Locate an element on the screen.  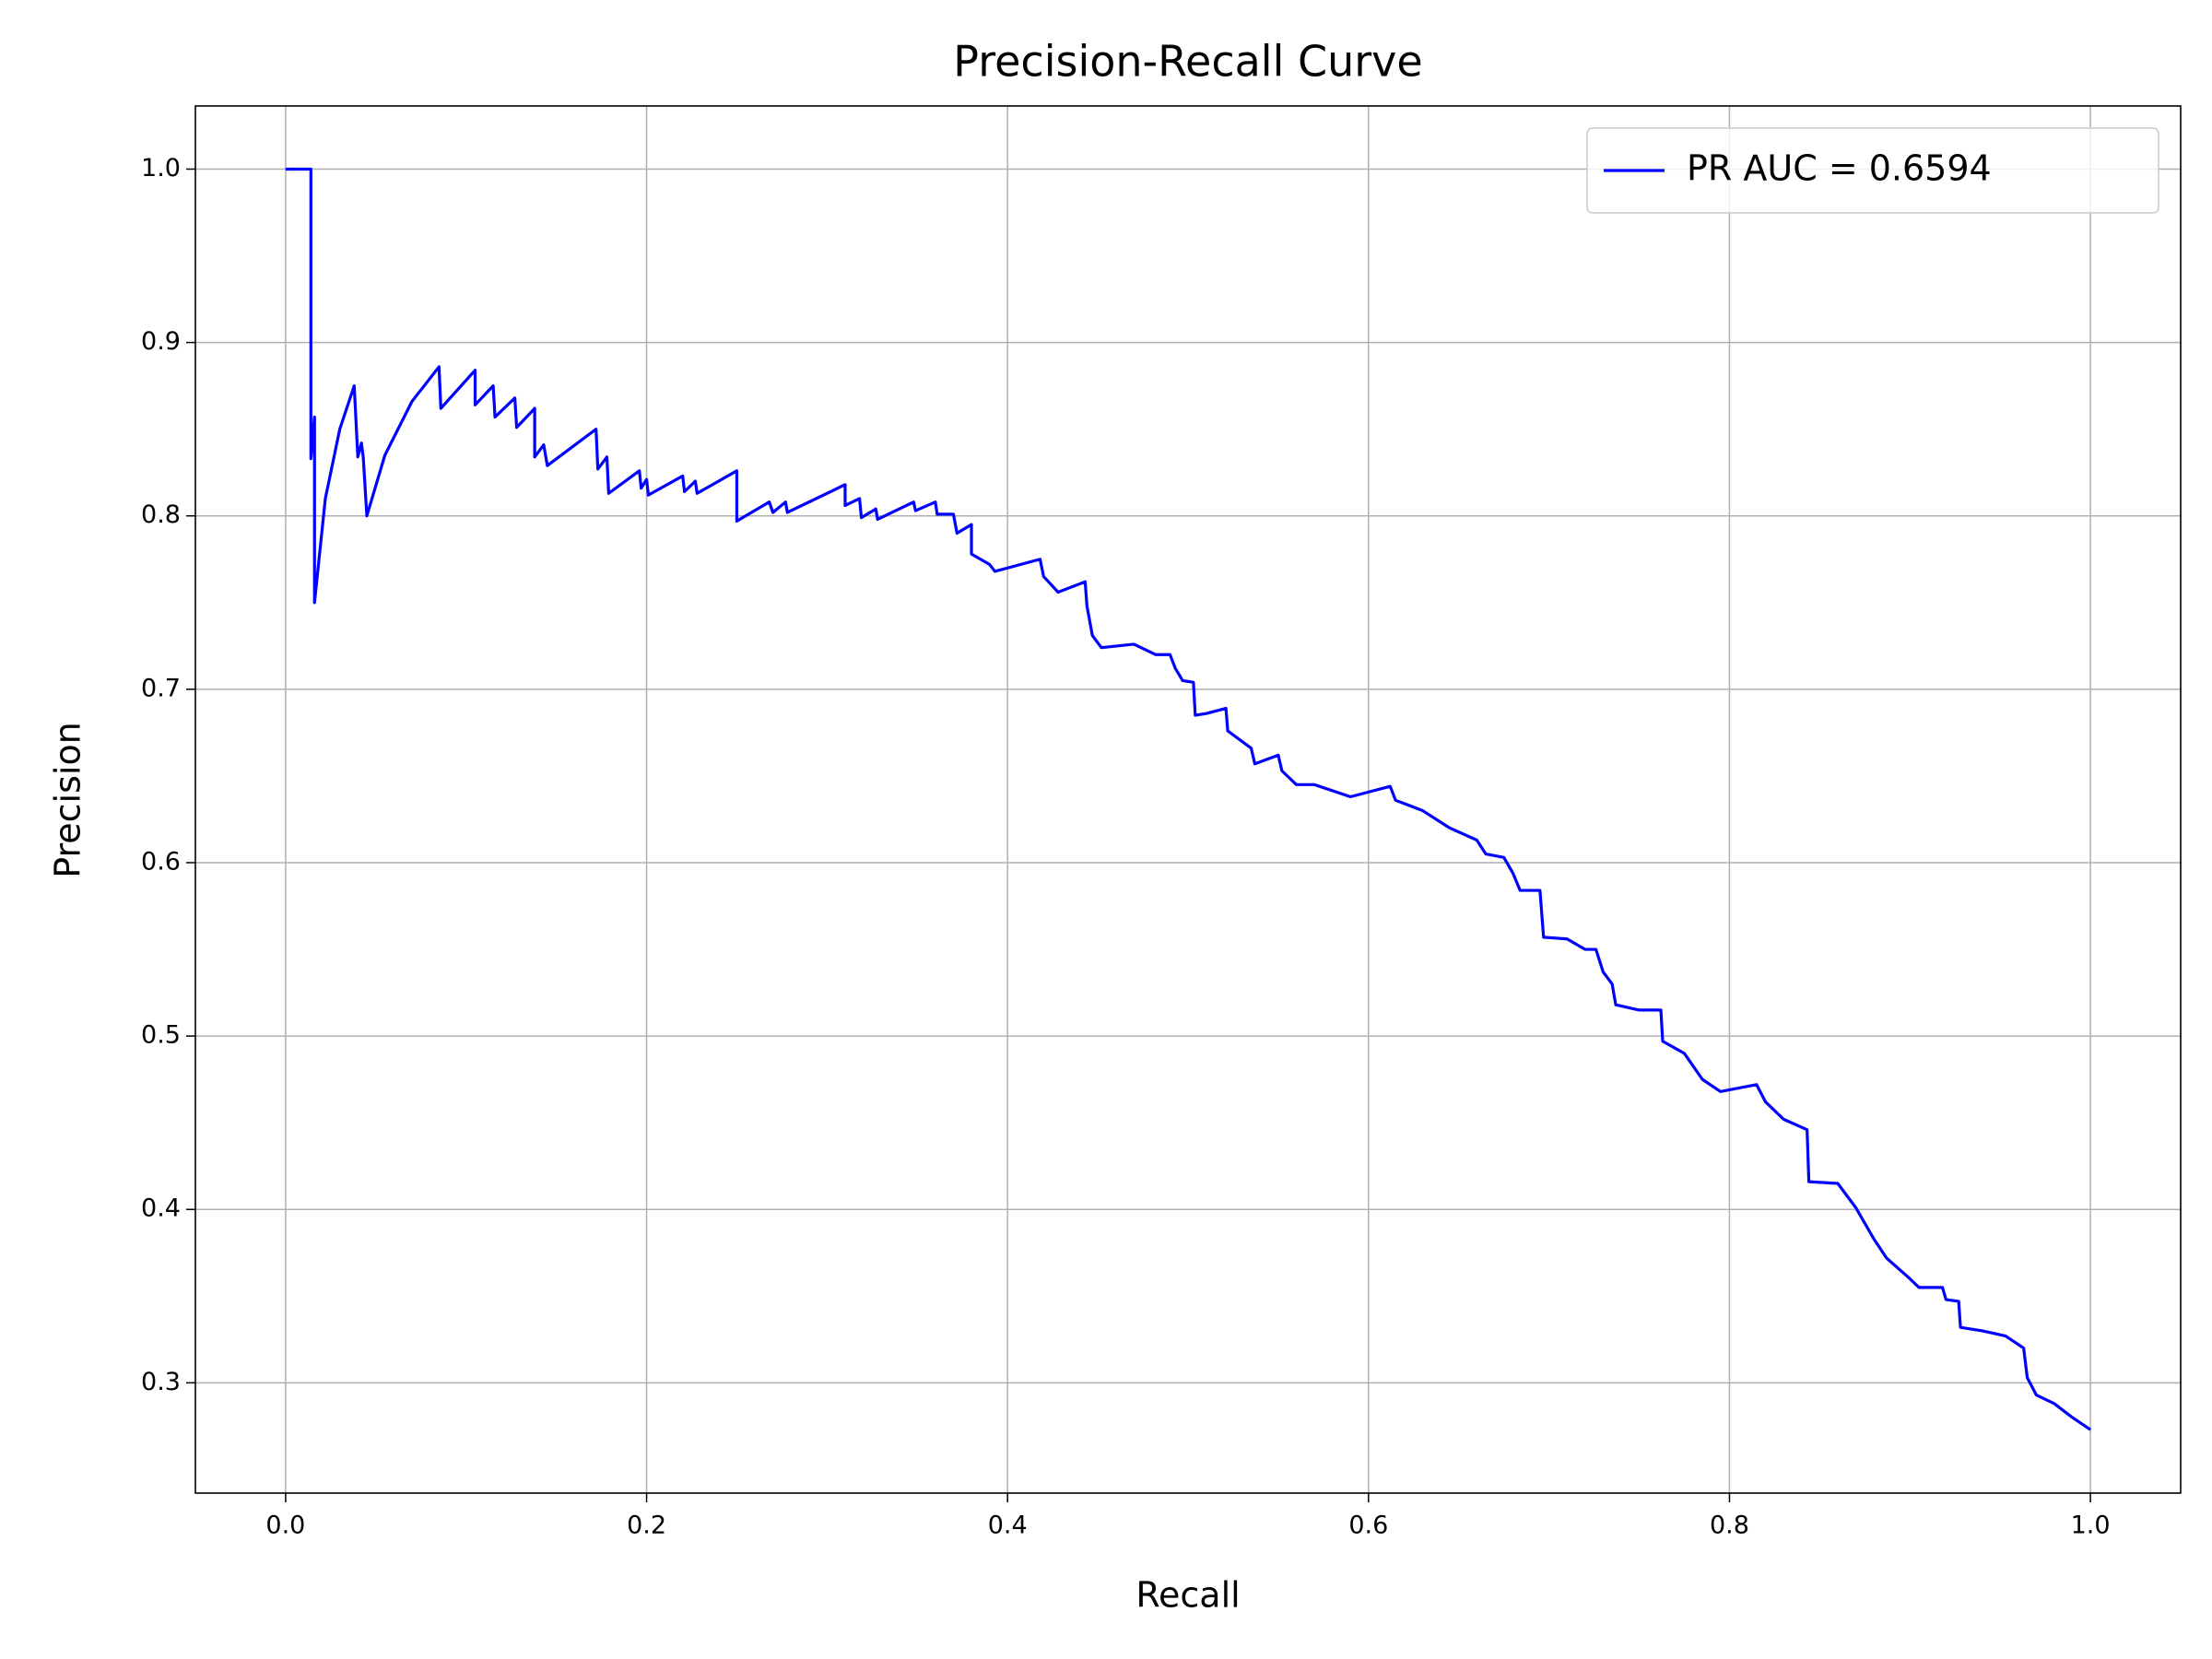
y-axis-label: Precision is located at coordinates (68, 800).